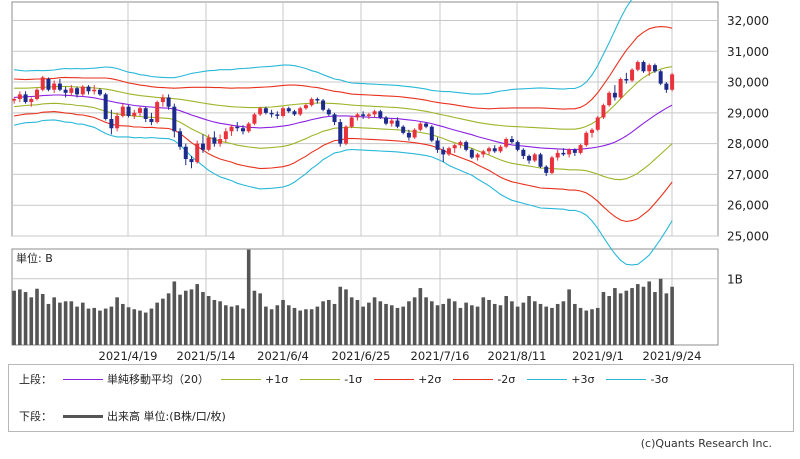  What do you see at coordinates (547, 379) in the screenshot?
I see `legend-swatch-plus3sigma` at bounding box center [547, 379].